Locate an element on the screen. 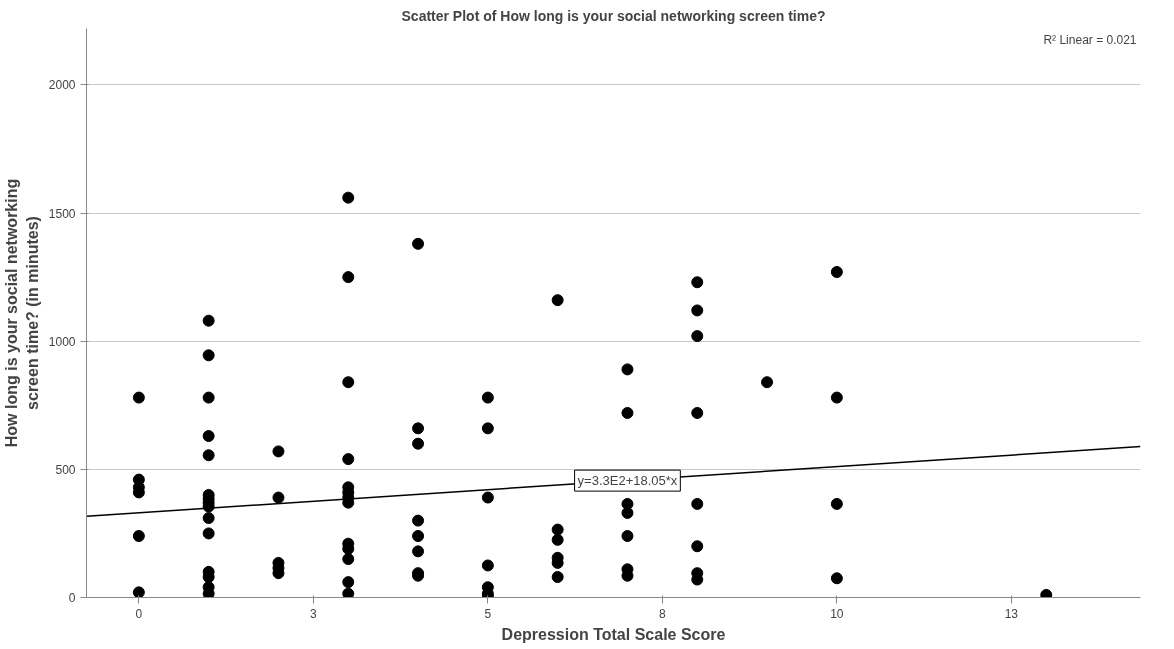 This screenshot has height=649, width=1174. x-tick-label: 10 is located at coordinates (837, 613).